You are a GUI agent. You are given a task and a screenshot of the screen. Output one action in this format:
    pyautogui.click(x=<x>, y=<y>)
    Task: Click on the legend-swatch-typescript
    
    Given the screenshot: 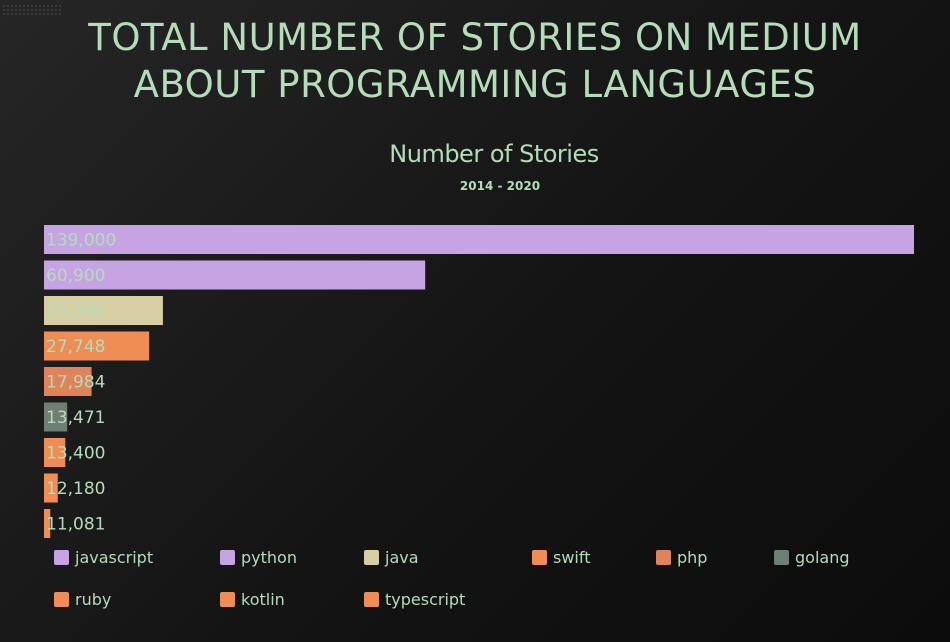 What is the action you would take?
    pyautogui.click(x=371, y=599)
    